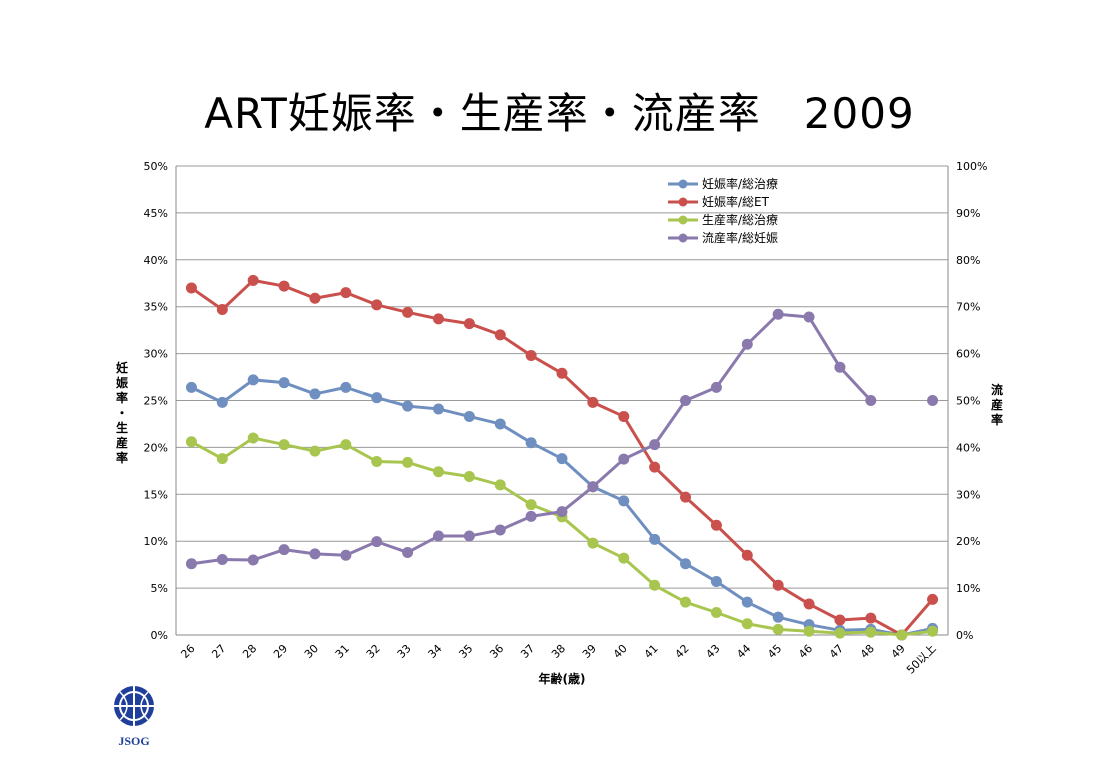 Image resolution: width=1119 pixels, height=784 pixels. I want to click on left-axis-label-char: 妊, so click(122, 367).